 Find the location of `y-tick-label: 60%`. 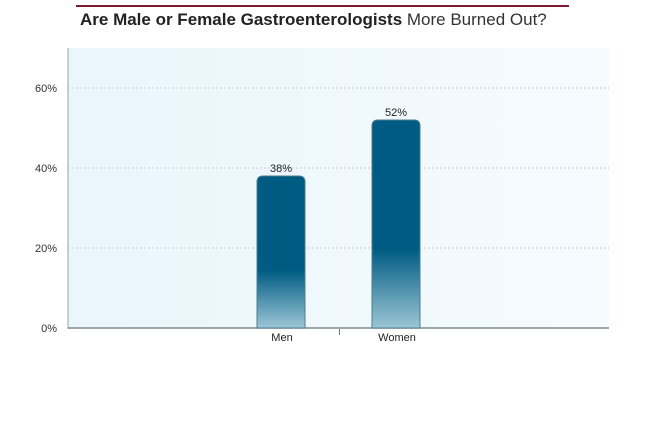

y-tick-label: 60% is located at coordinates (46, 89).